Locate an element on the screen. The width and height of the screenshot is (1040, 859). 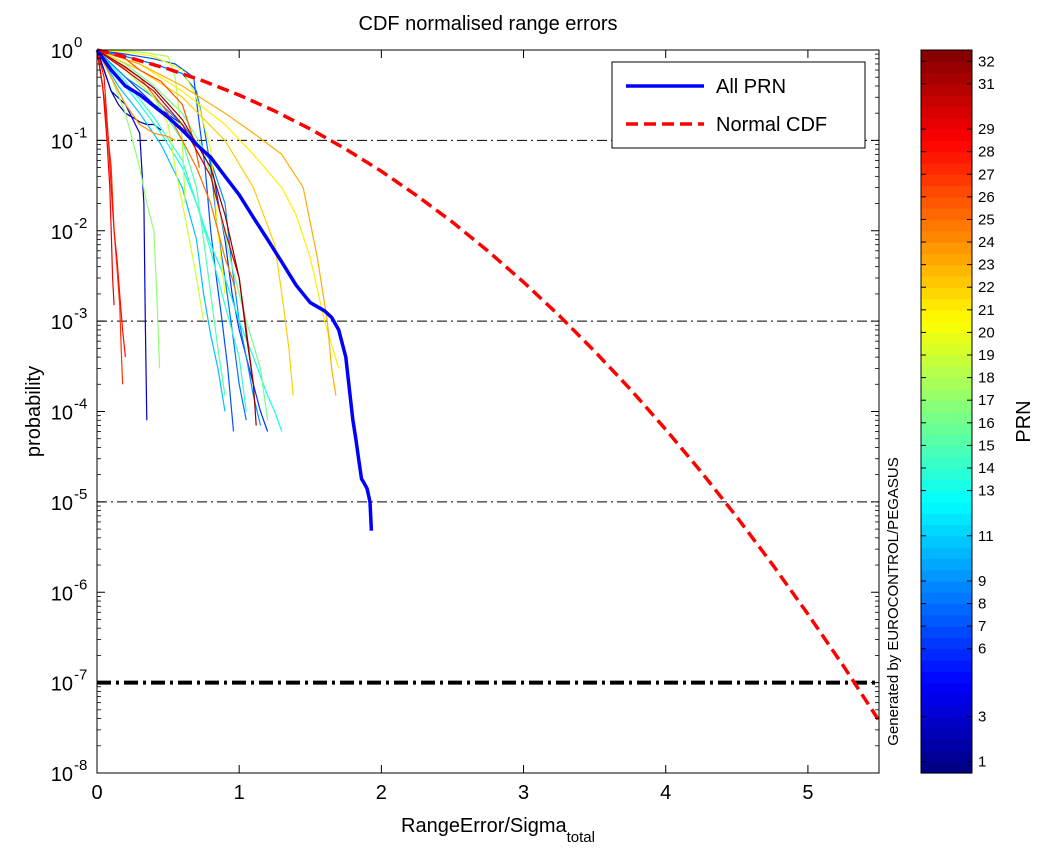
x-tick-label: 0 is located at coordinates (96, 793).